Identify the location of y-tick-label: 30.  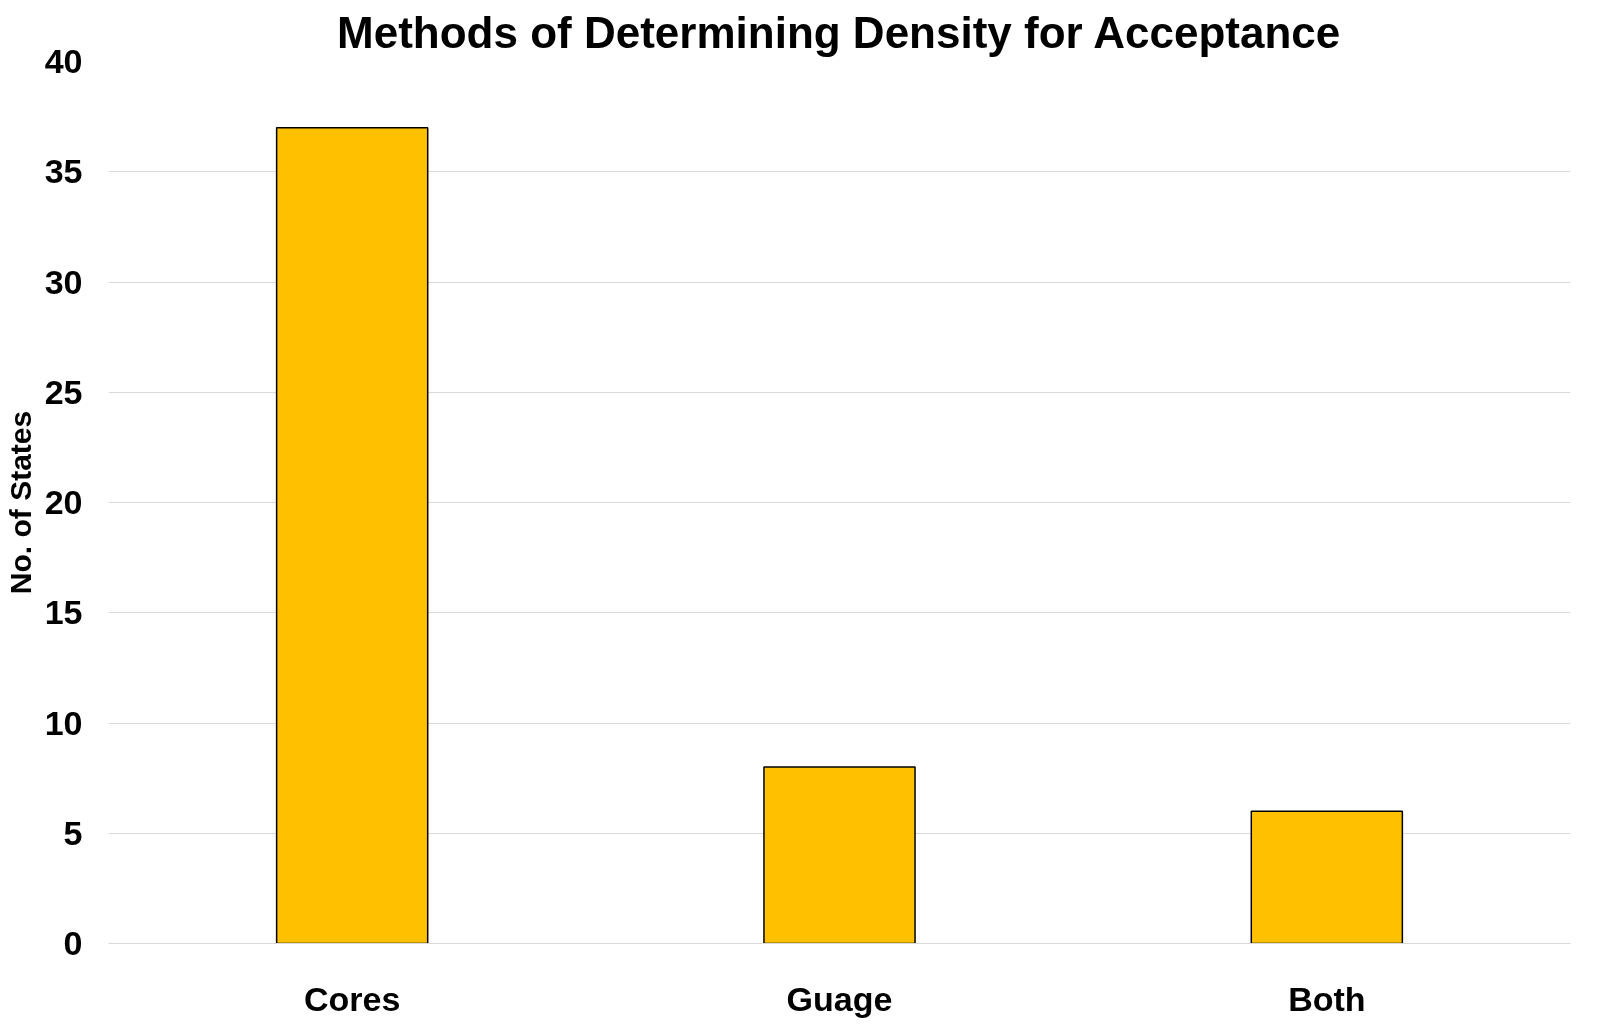
(63, 281).